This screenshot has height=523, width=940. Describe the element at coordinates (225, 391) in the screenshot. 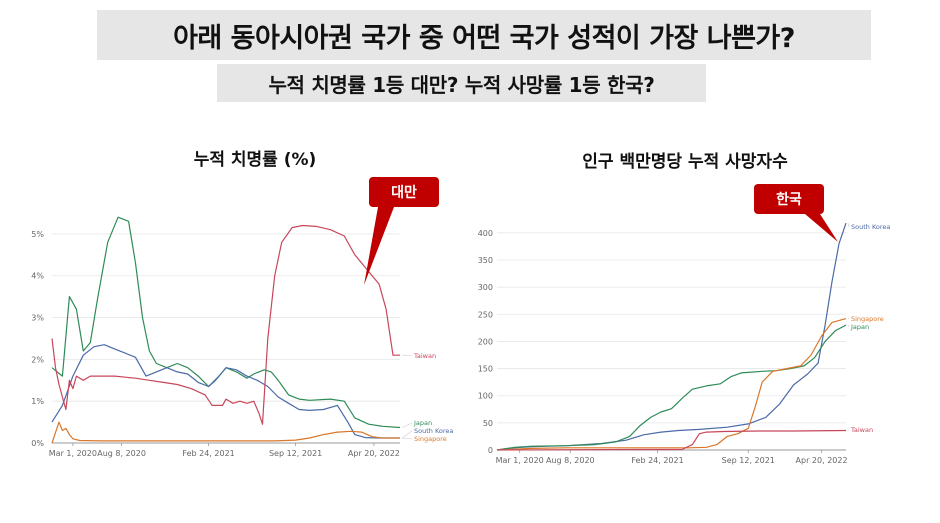

I see `series-line-south-korea` at that location.